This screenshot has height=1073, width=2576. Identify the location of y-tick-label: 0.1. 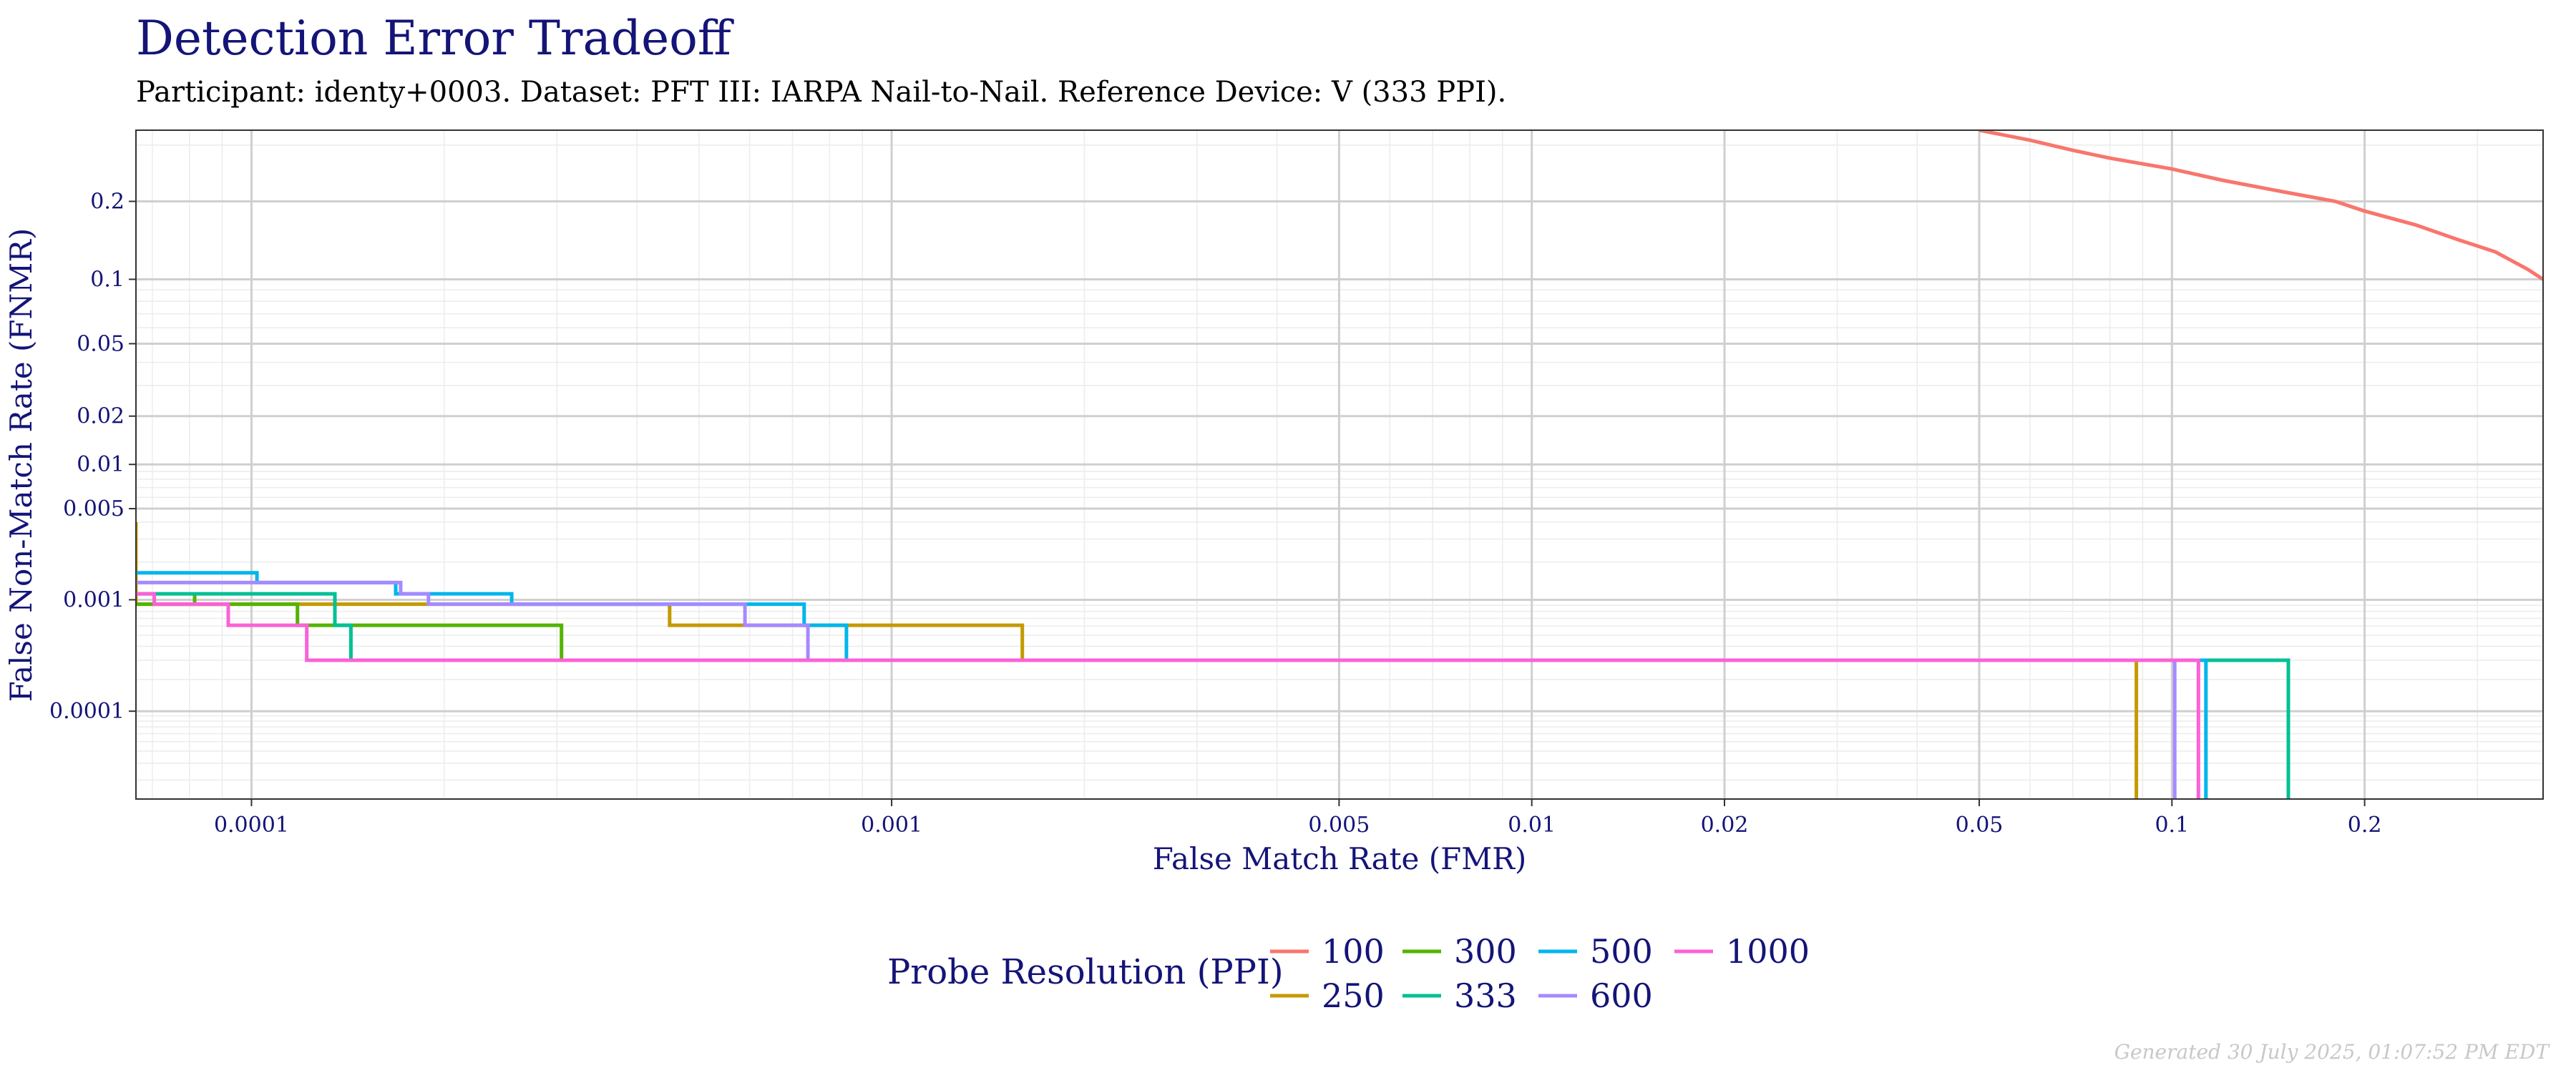
(107, 279).